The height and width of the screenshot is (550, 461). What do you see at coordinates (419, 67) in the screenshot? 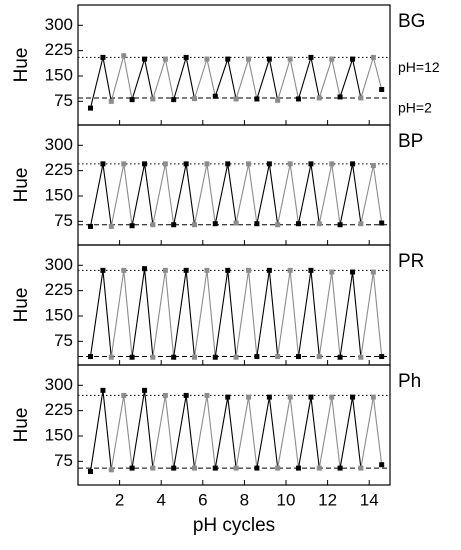
I see `reference-label: pH=12` at bounding box center [419, 67].